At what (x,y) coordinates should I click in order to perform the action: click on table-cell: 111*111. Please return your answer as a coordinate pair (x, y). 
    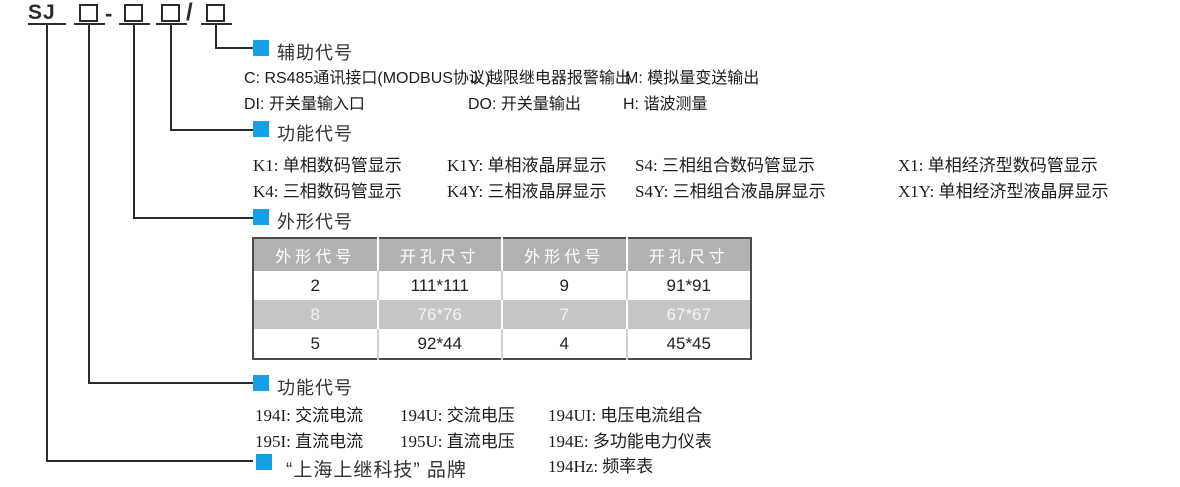
    Looking at the image, I should click on (439, 285).